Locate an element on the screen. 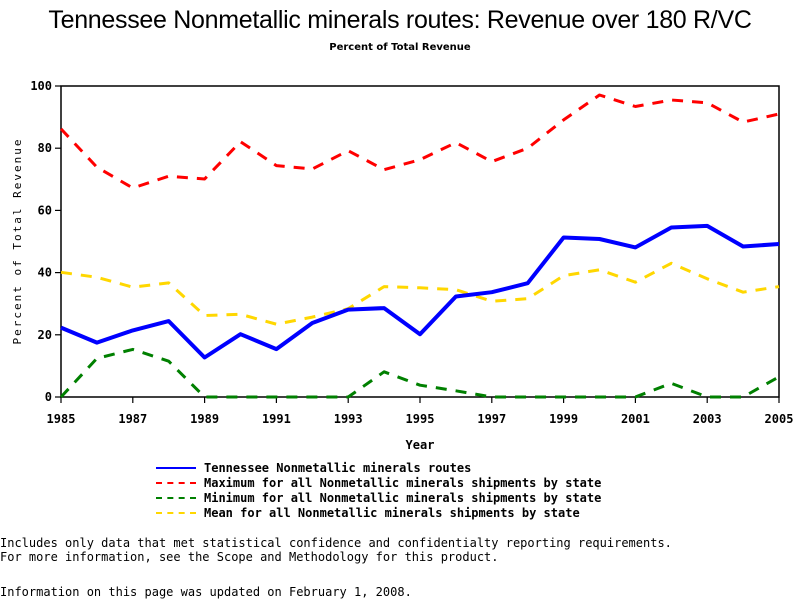 This screenshot has height=600, width=800. x-tick-label: 2005 is located at coordinates (779, 419).